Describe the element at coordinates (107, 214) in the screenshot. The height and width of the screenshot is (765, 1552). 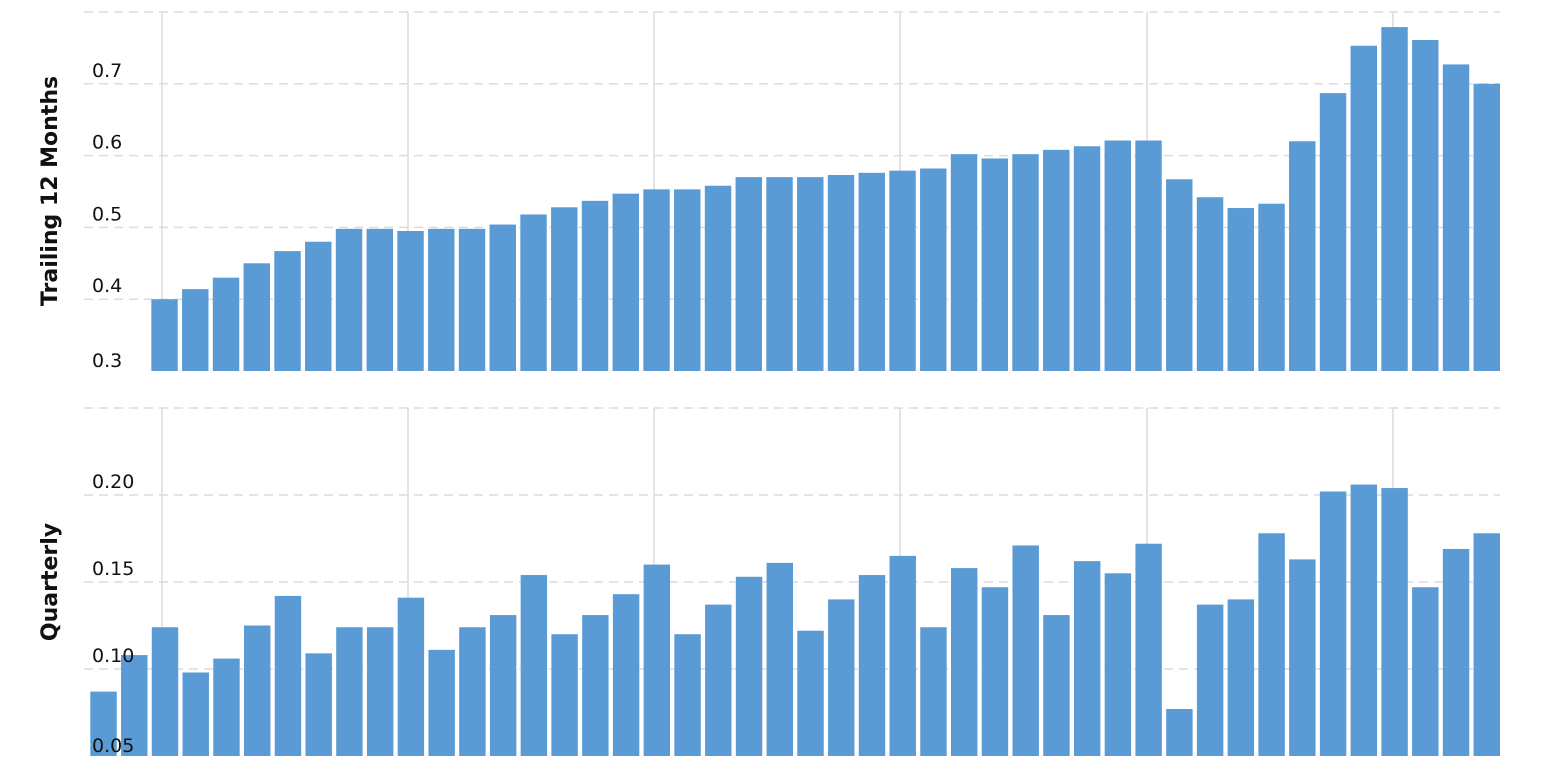
I see `y-tick-label: 0.5` at that location.